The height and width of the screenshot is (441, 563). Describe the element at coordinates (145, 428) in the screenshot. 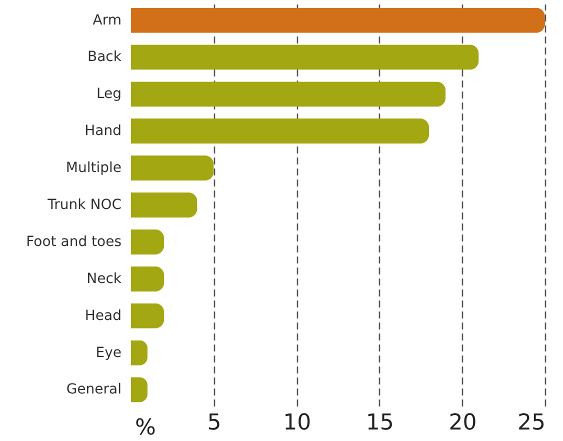

I see `x-axis-title: %` at that location.